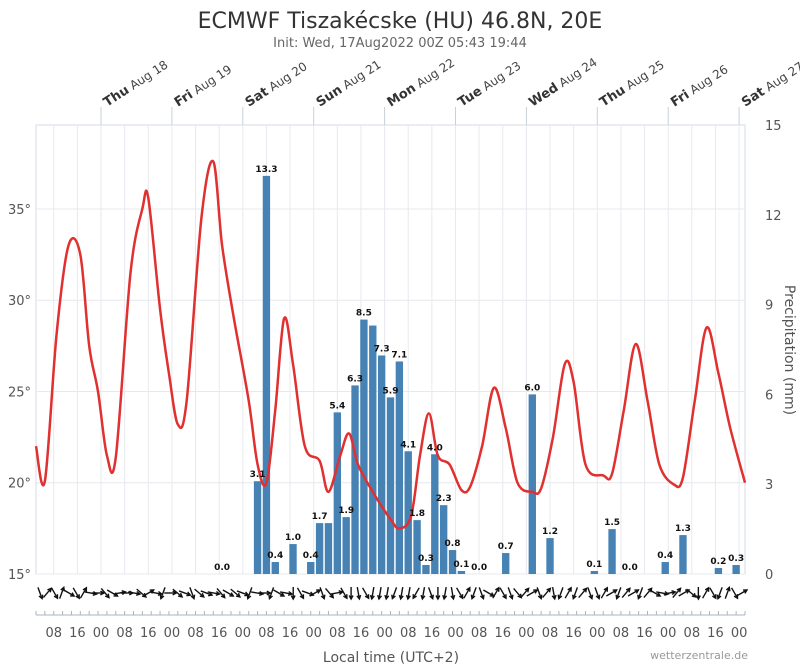  Describe the element at coordinates (789, 350) in the screenshot. I see `y-axis-title-right: Precipitation (mm)` at that location.